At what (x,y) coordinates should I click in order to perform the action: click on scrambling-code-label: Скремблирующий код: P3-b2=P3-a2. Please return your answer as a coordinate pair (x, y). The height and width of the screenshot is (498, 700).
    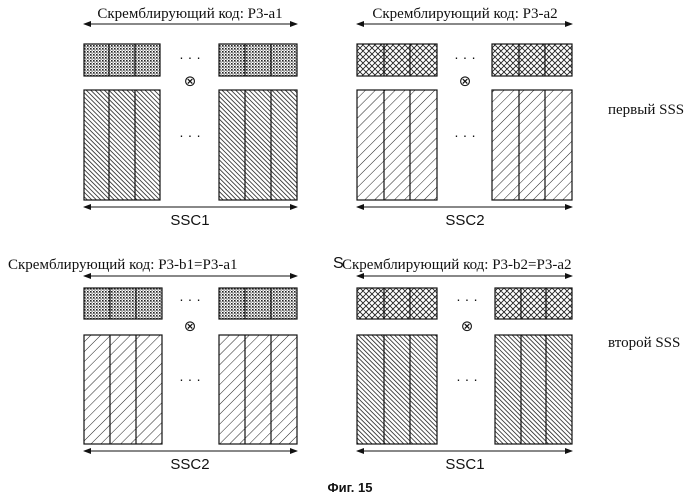
    Looking at the image, I should click on (457, 265).